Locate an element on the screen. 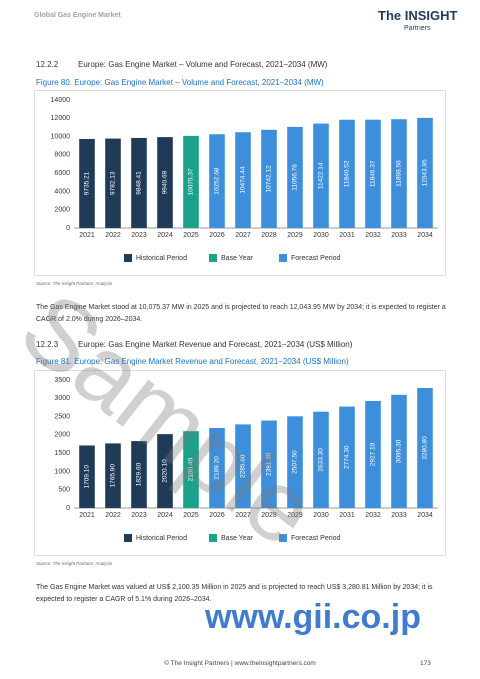 The height and width of the screenshot is (679, 480). data-label: 1709.10 is located at coordinates (87, 477).